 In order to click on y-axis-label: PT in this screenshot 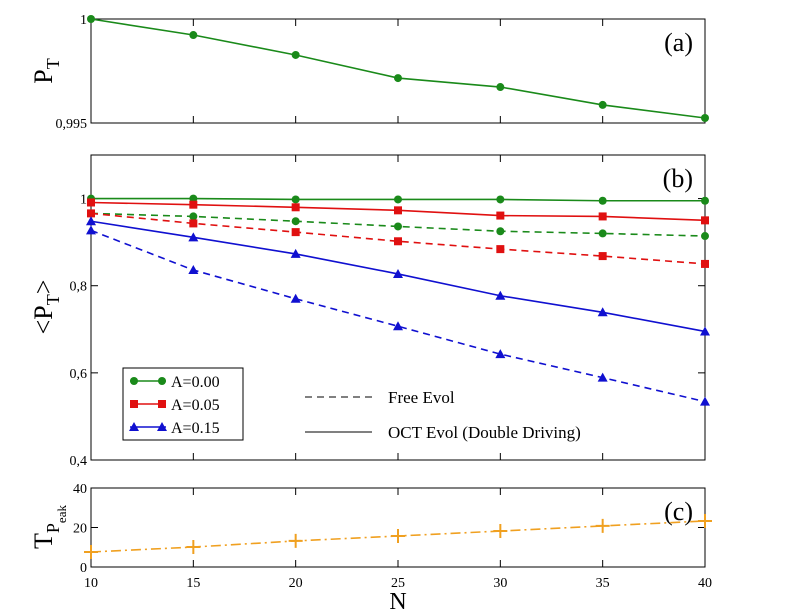, I will do `click(46, 70)`.